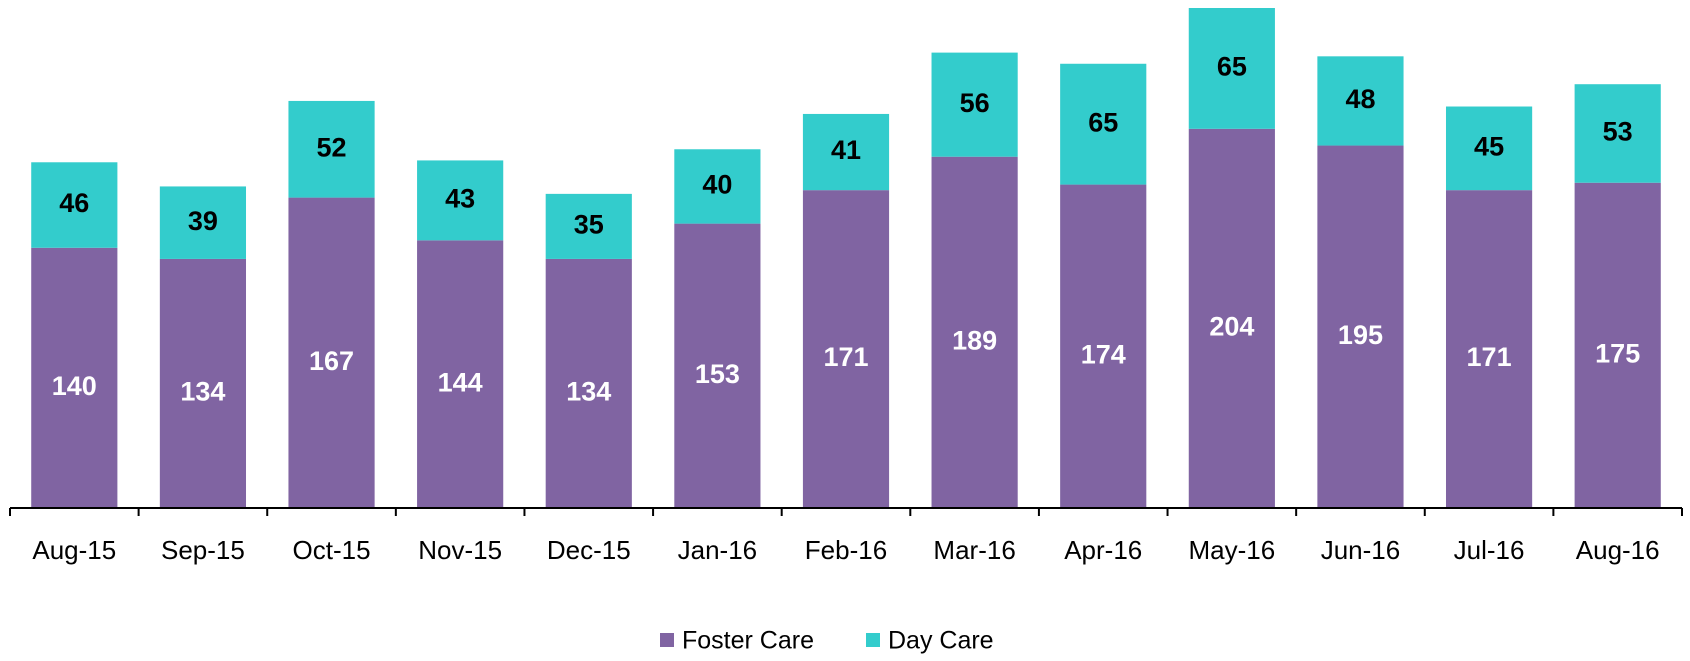 The width and height of the screenshot is (1690, 661). What do you see at coordinates (1489, 550) in the screenshot?
I see `x-tick-label: Jul-16` at bounding box center [1489, 550].